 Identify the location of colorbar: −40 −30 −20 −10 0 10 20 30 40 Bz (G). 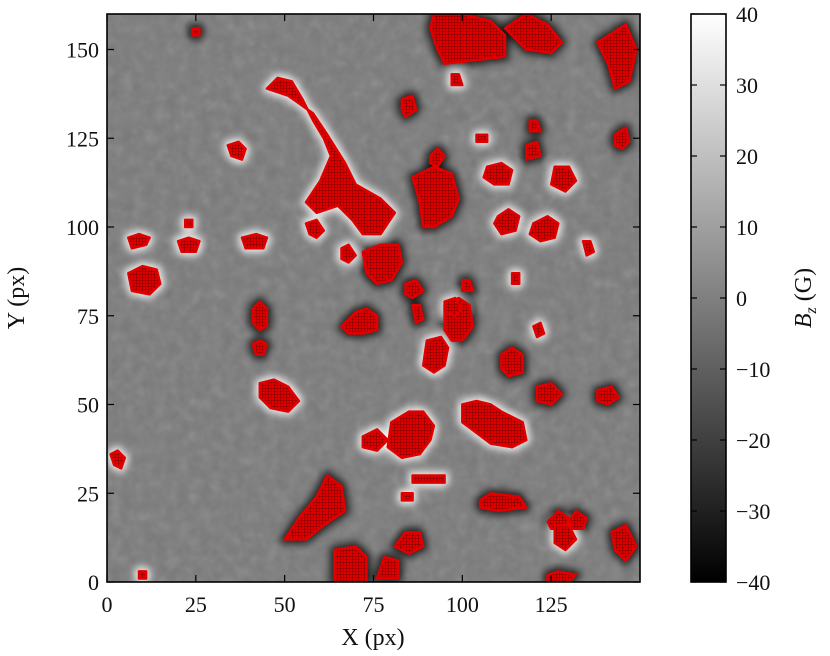
(755, 298).